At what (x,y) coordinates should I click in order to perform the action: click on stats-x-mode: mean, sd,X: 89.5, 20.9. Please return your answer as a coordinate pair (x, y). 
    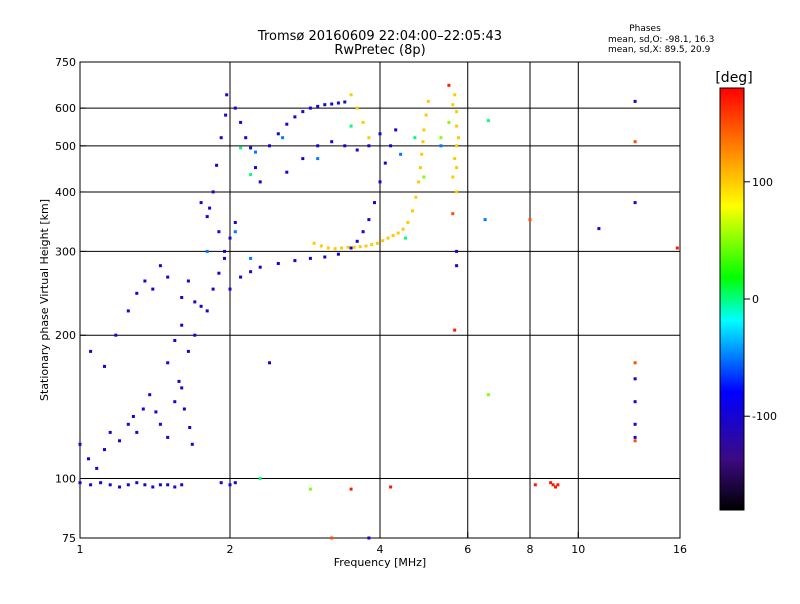
    Looking at the image, I should click on (659, 50).